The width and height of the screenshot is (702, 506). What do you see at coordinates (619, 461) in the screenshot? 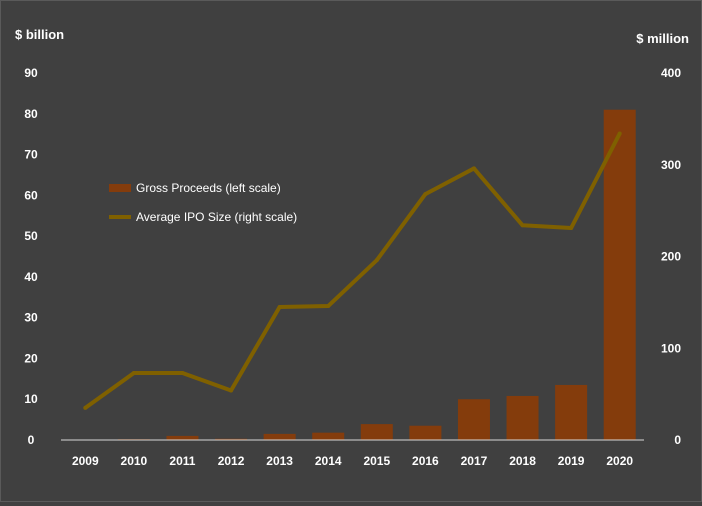
I see `x-axis-tick-label: 2020` at bounding box center [619, 461].